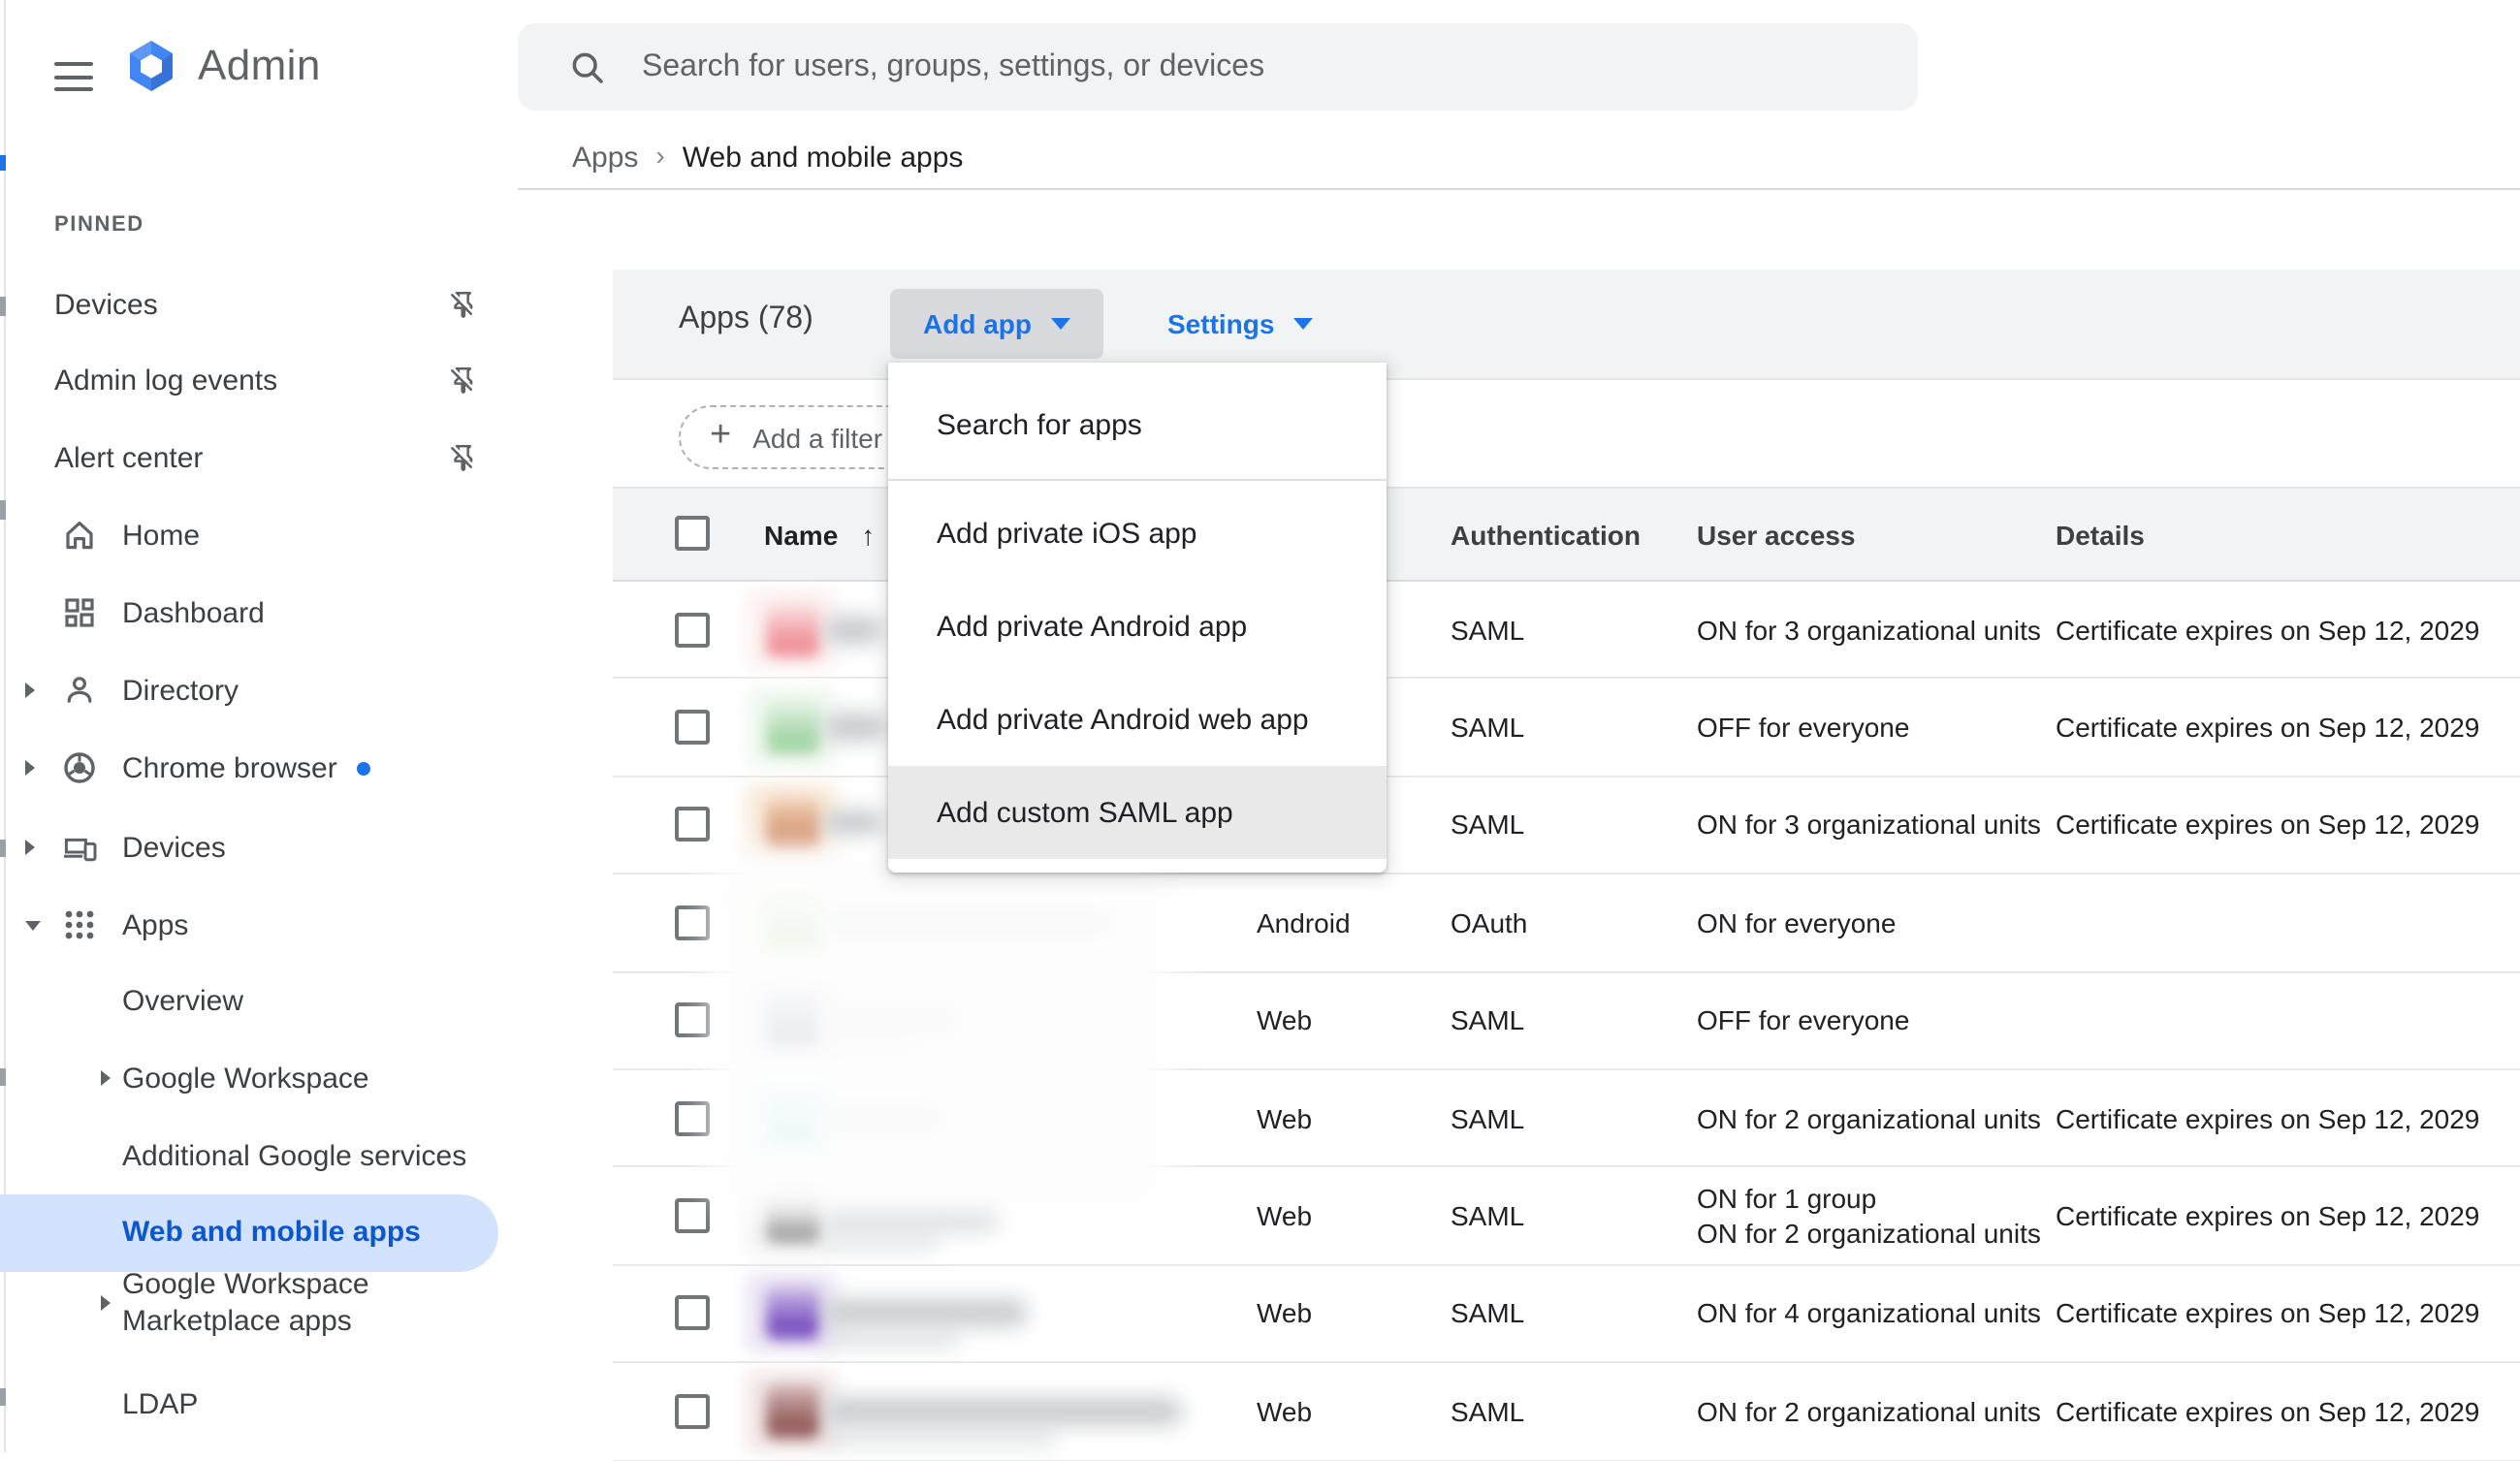 The height and width of the screenshot is (1461, 2520). I want to click on sidebar-item-additional-google-services: Additional Google services, so click(295, 1155).